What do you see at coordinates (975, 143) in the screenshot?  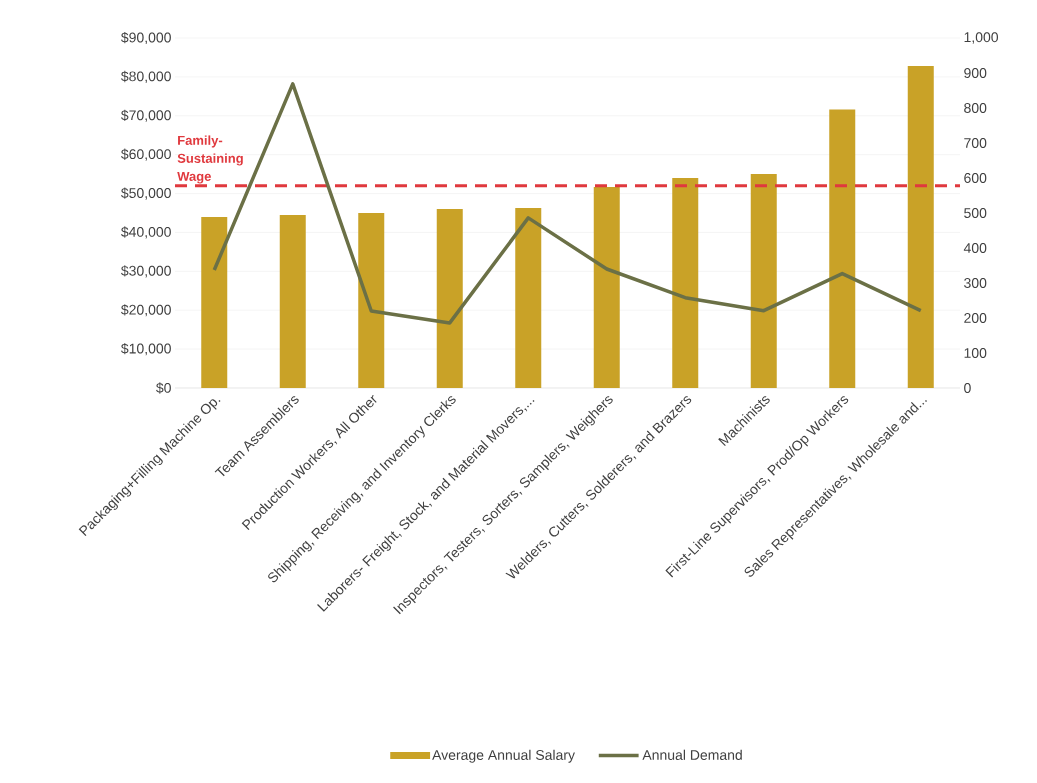 I see `y2-tick-label: 700` at bounding box center [975, 143].